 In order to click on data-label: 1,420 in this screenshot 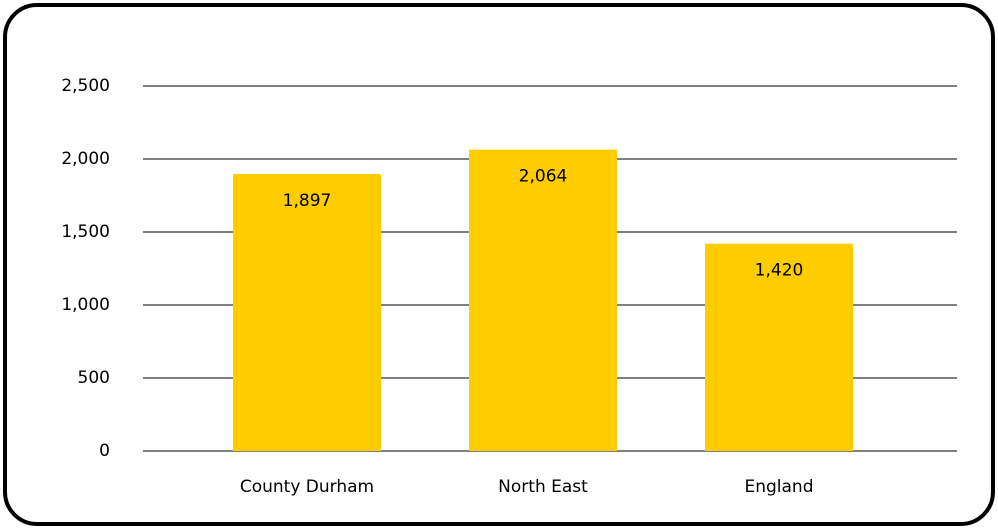, I will do `click(779, 271)`.